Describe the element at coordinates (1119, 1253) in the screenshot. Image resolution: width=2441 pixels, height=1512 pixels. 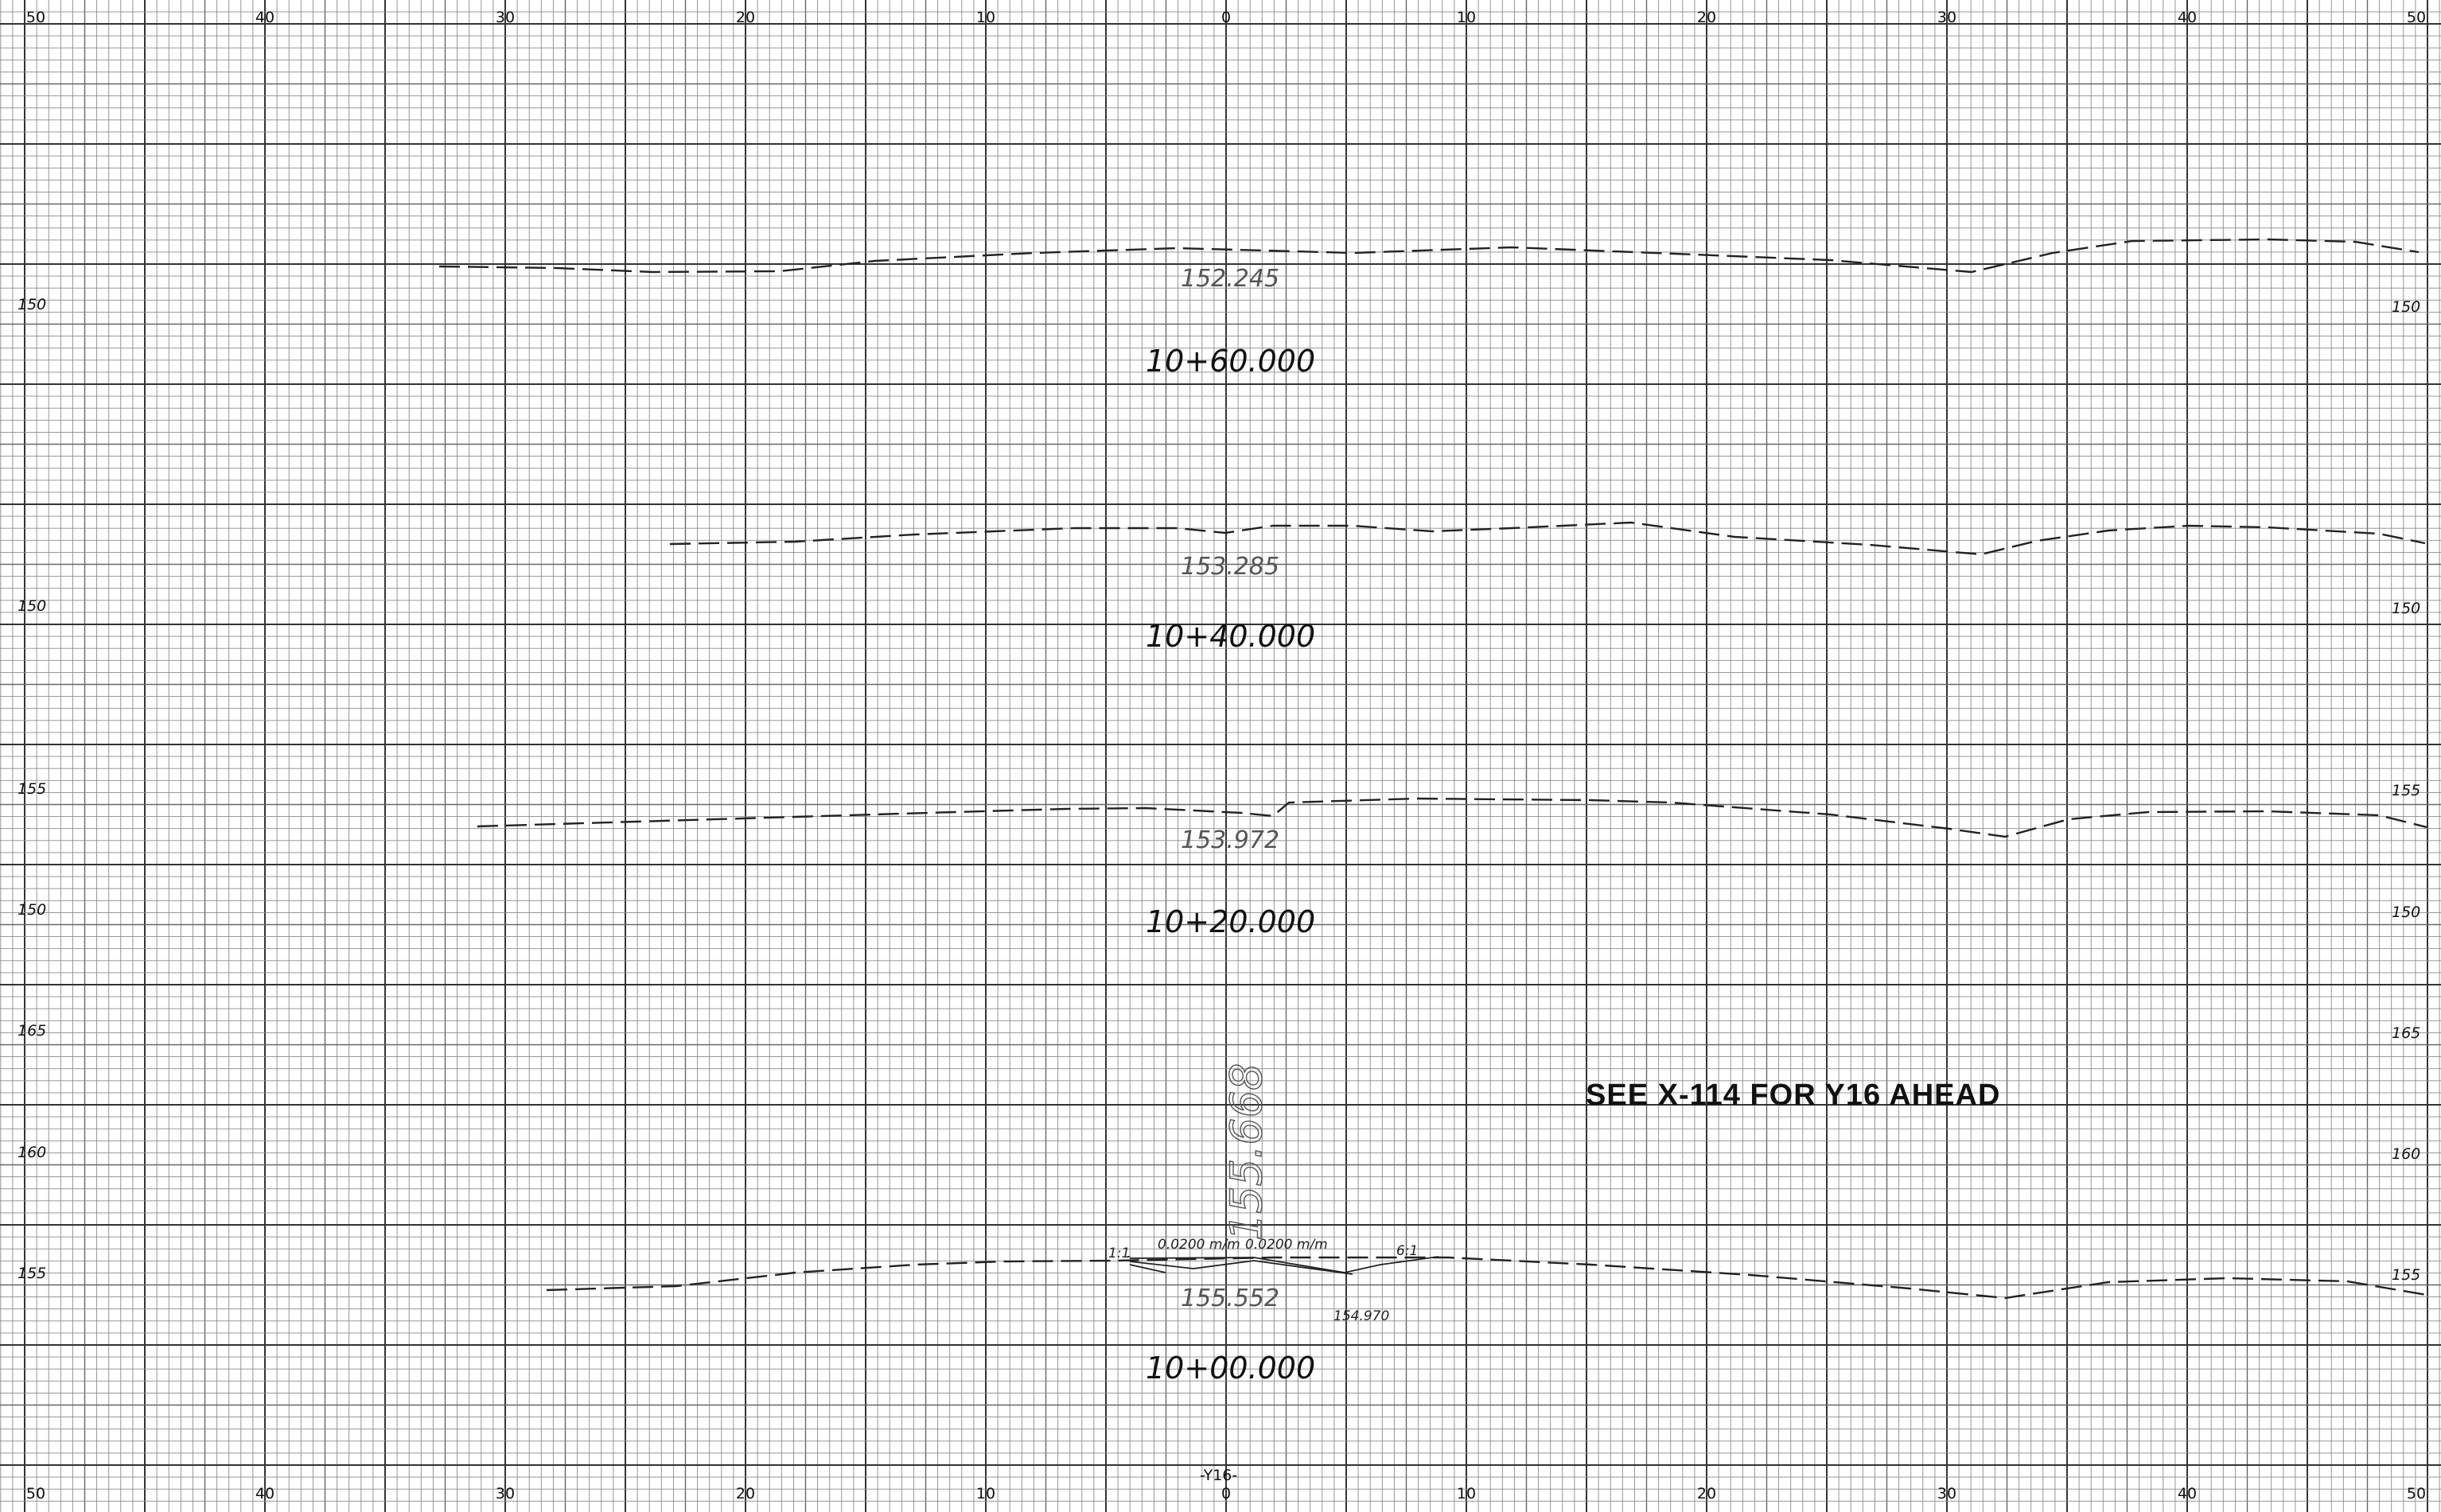
I see `slope-ratio-left: 1:1` at that location.